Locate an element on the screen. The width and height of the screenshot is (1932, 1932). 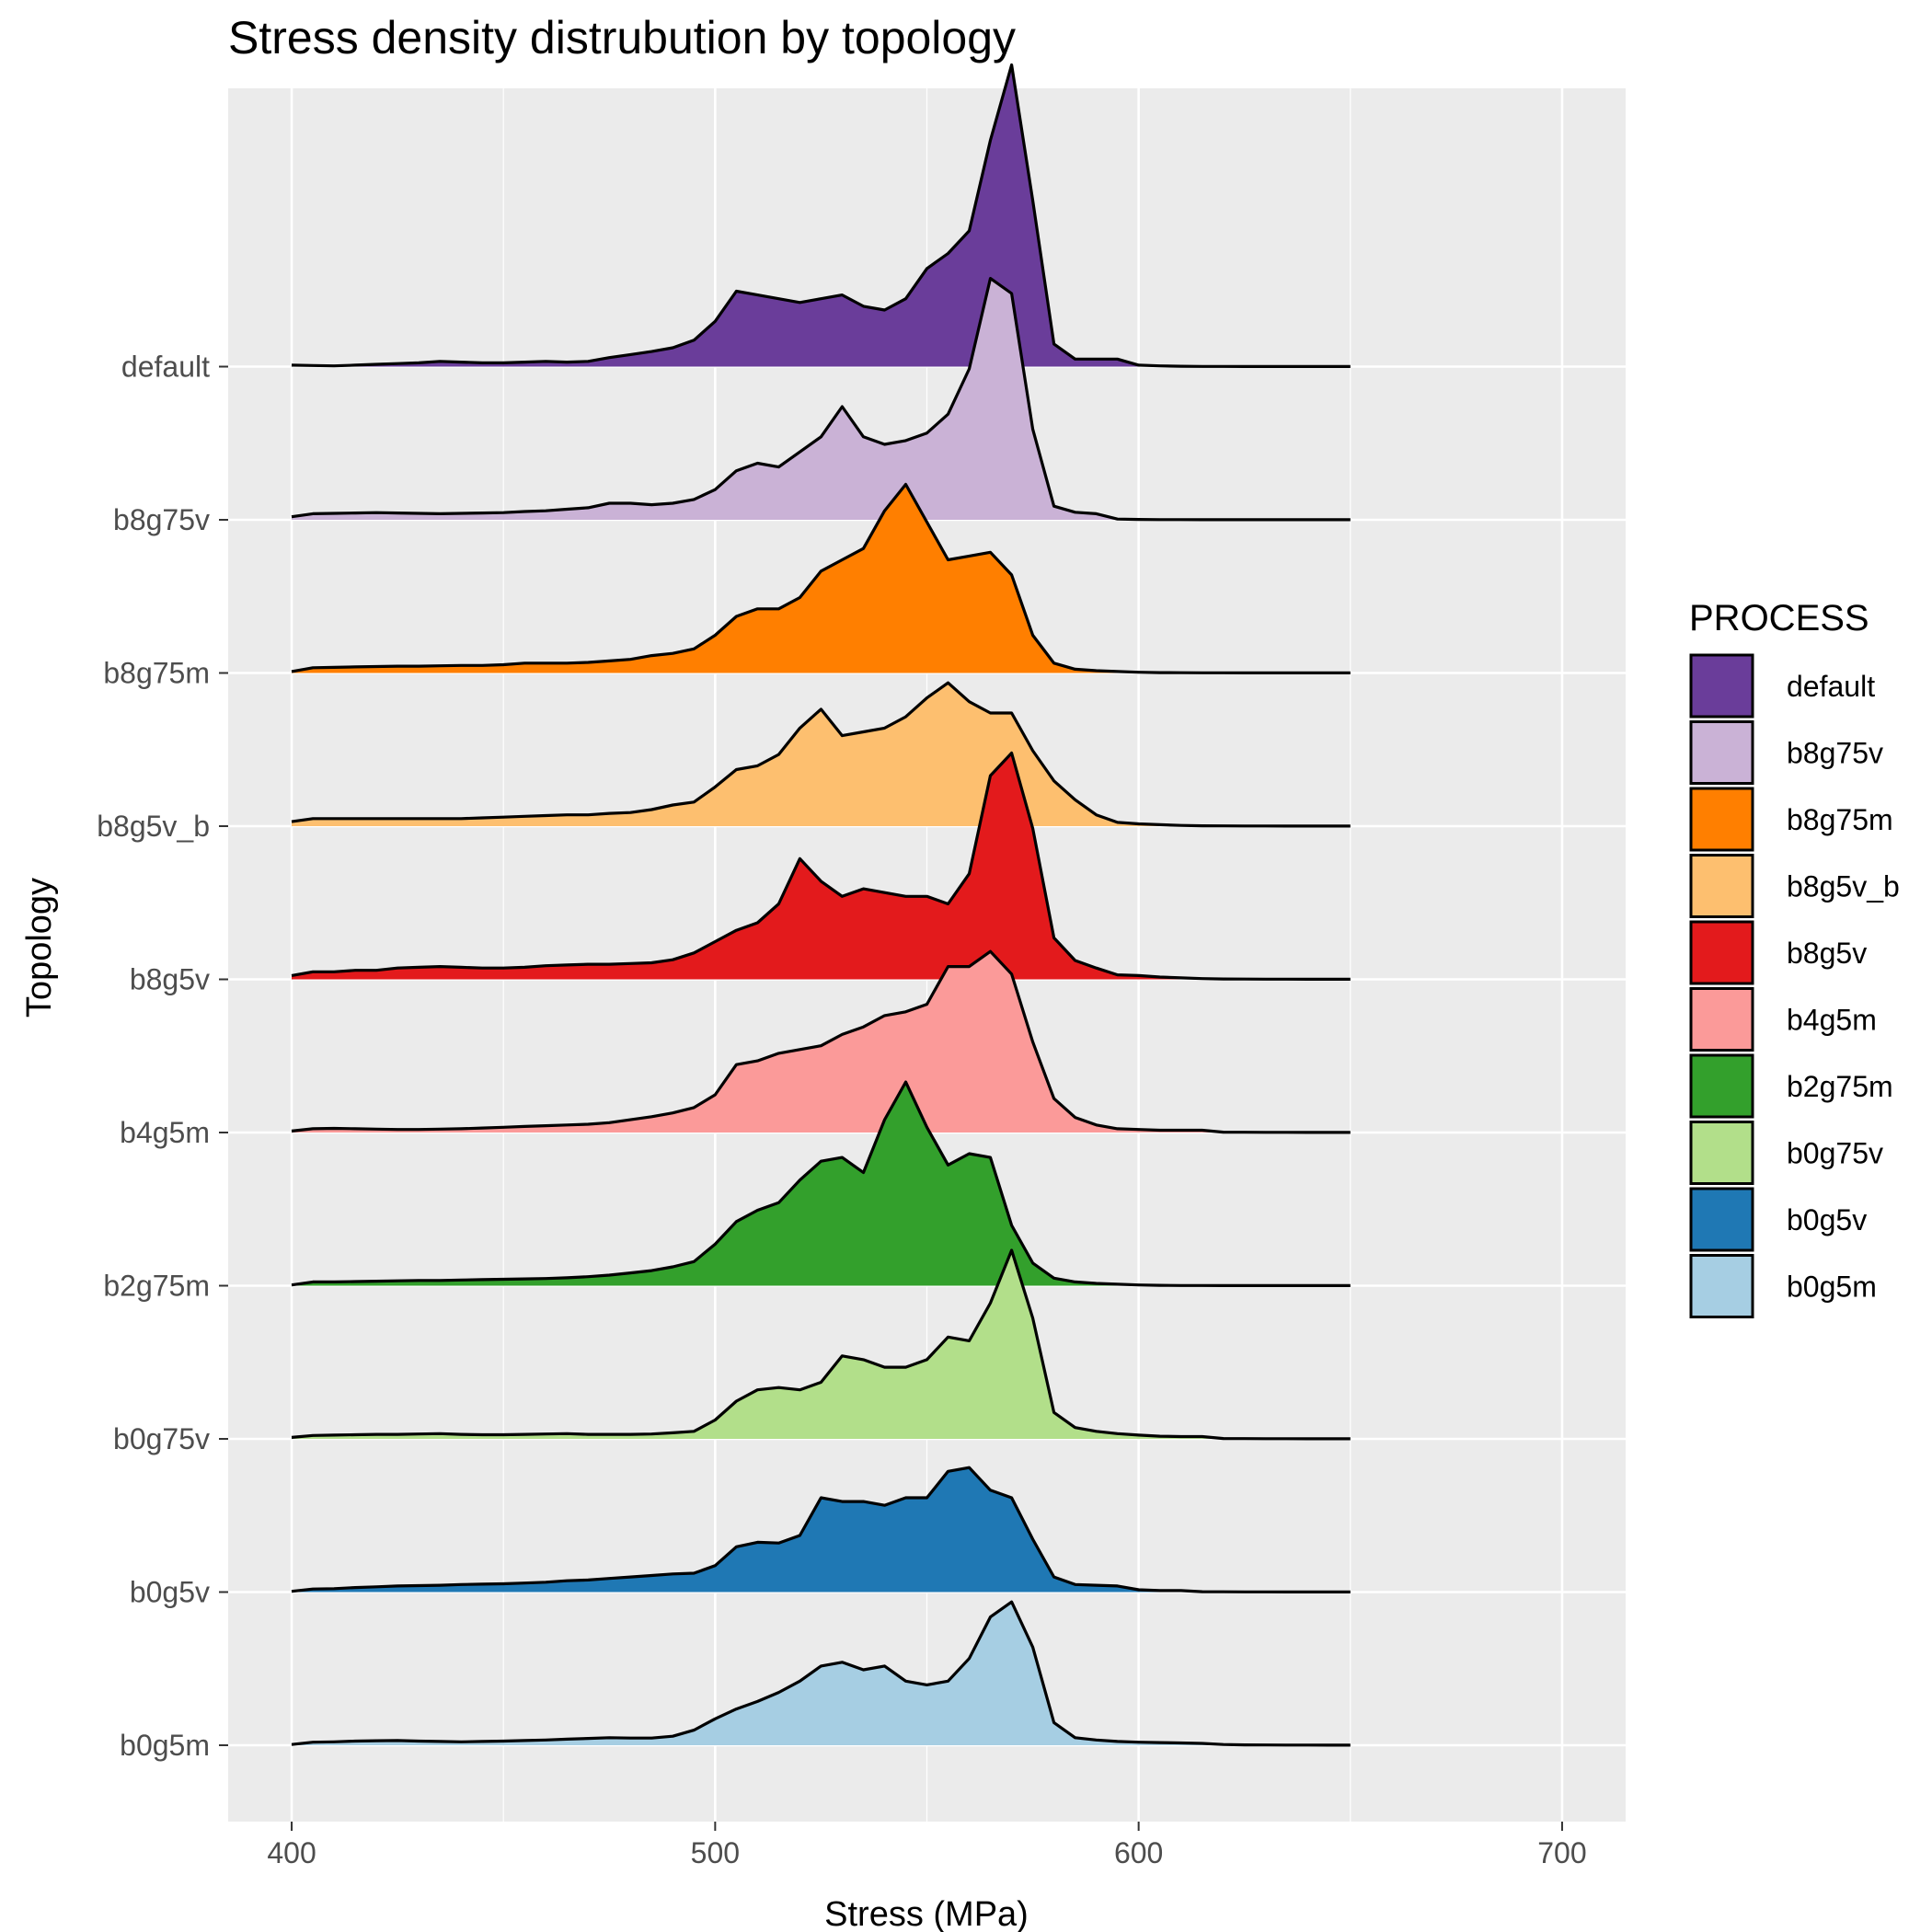
legend-label: b8g75v is located at coordinates (1835, 753).